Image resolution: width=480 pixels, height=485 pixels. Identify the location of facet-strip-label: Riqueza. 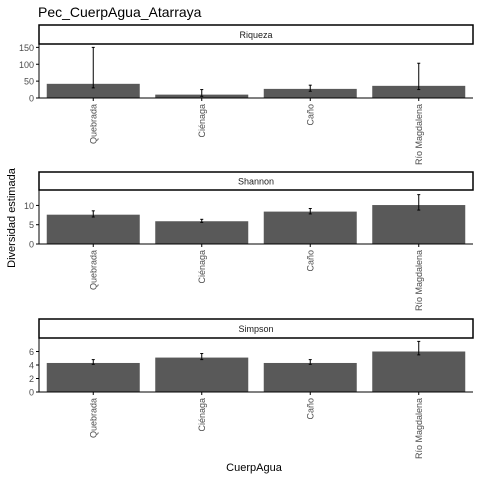
(255, 35).